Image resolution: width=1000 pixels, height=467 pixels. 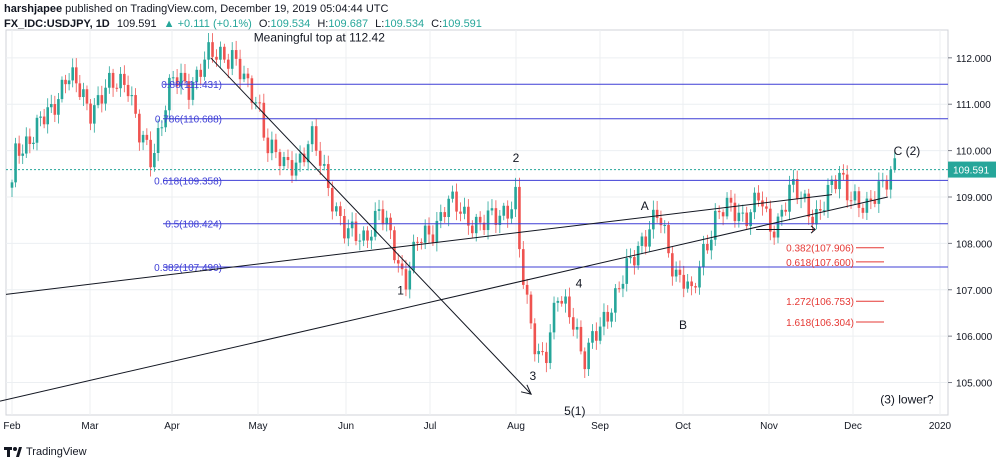 I want to click on tradingview-footer: TradingView, so click(x=45, y=452).